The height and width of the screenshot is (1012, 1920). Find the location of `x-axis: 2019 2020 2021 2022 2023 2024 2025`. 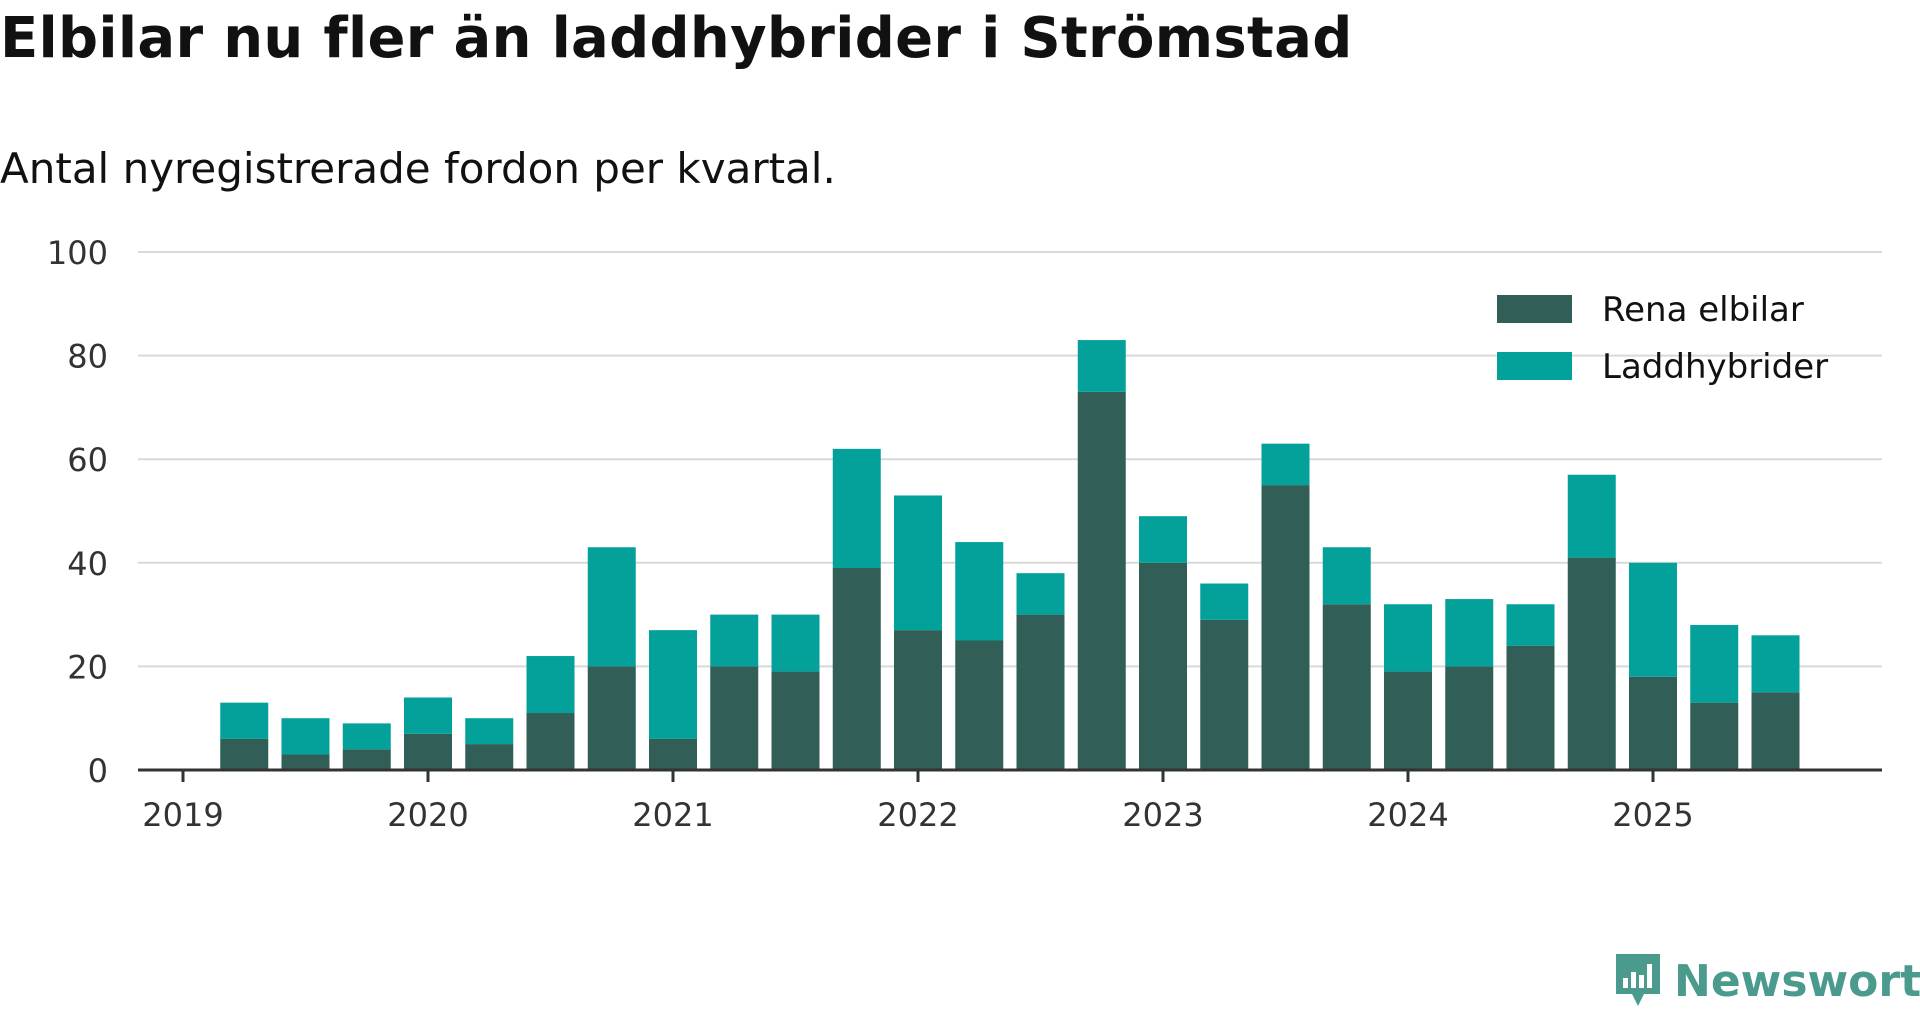

x-axis: 2019 2020 2021 2022 2023 2024 2025 is located at coordinates (1010, 801).